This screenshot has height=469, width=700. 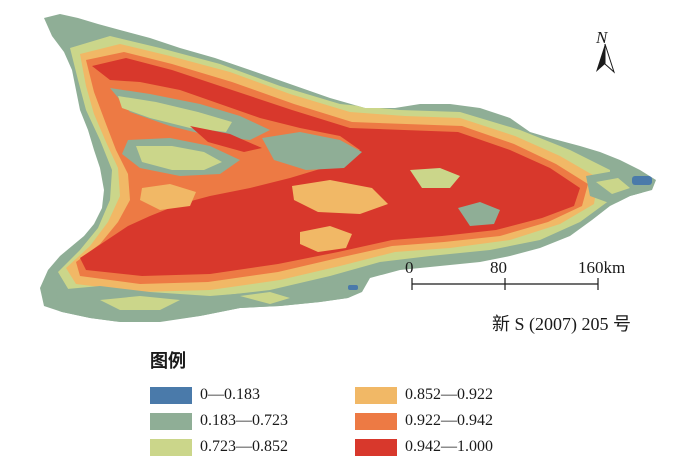 What do you see at coordinates (498, 267) in the screenshot?
I see `scale-tick-80: 80` at bounding box center [498, 267].